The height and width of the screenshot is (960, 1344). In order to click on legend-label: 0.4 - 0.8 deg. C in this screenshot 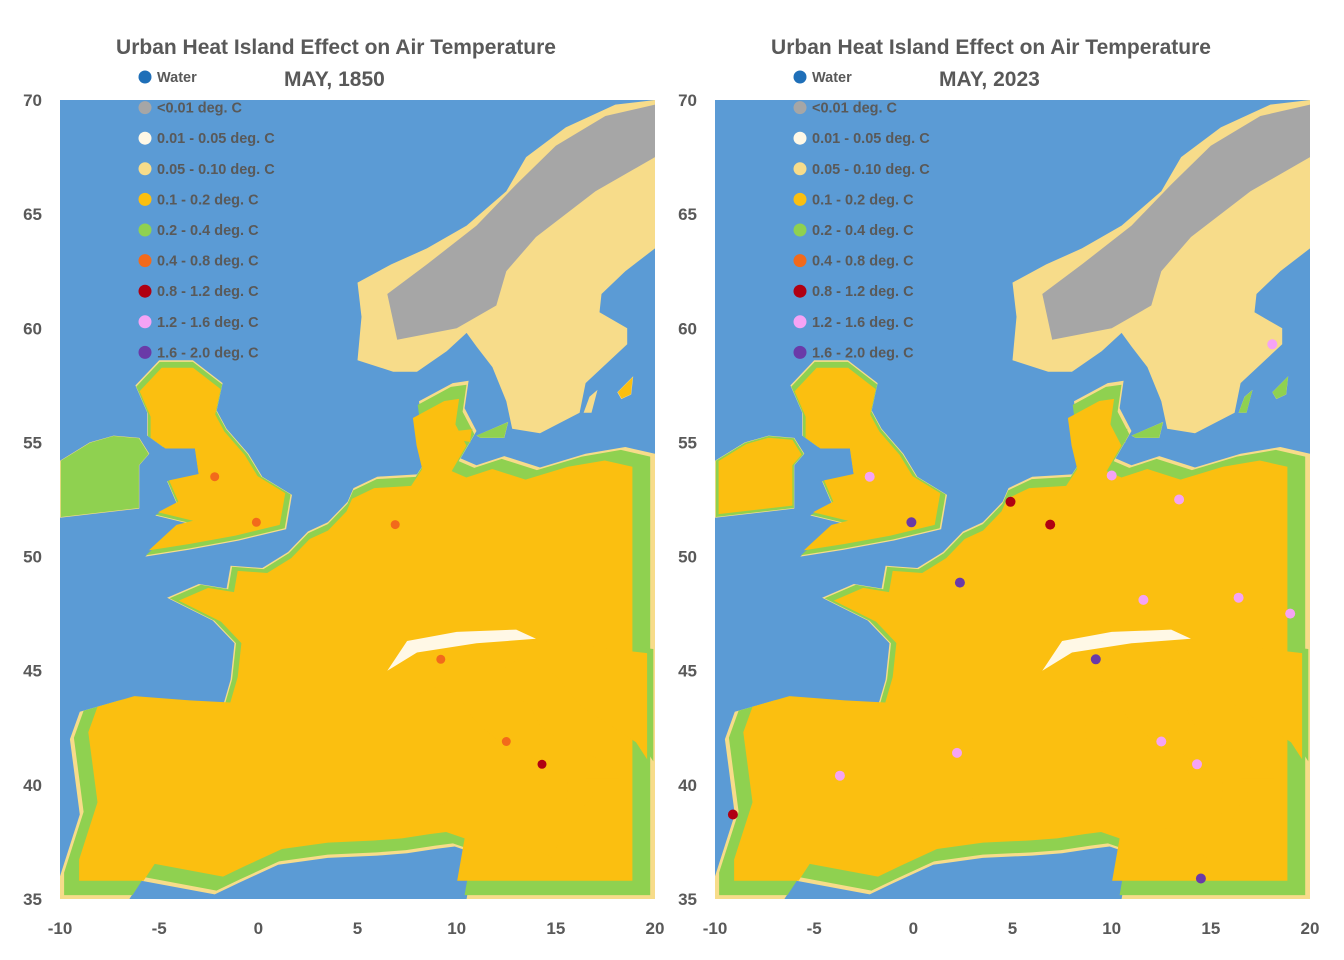, I will do `click(863, 262)`.